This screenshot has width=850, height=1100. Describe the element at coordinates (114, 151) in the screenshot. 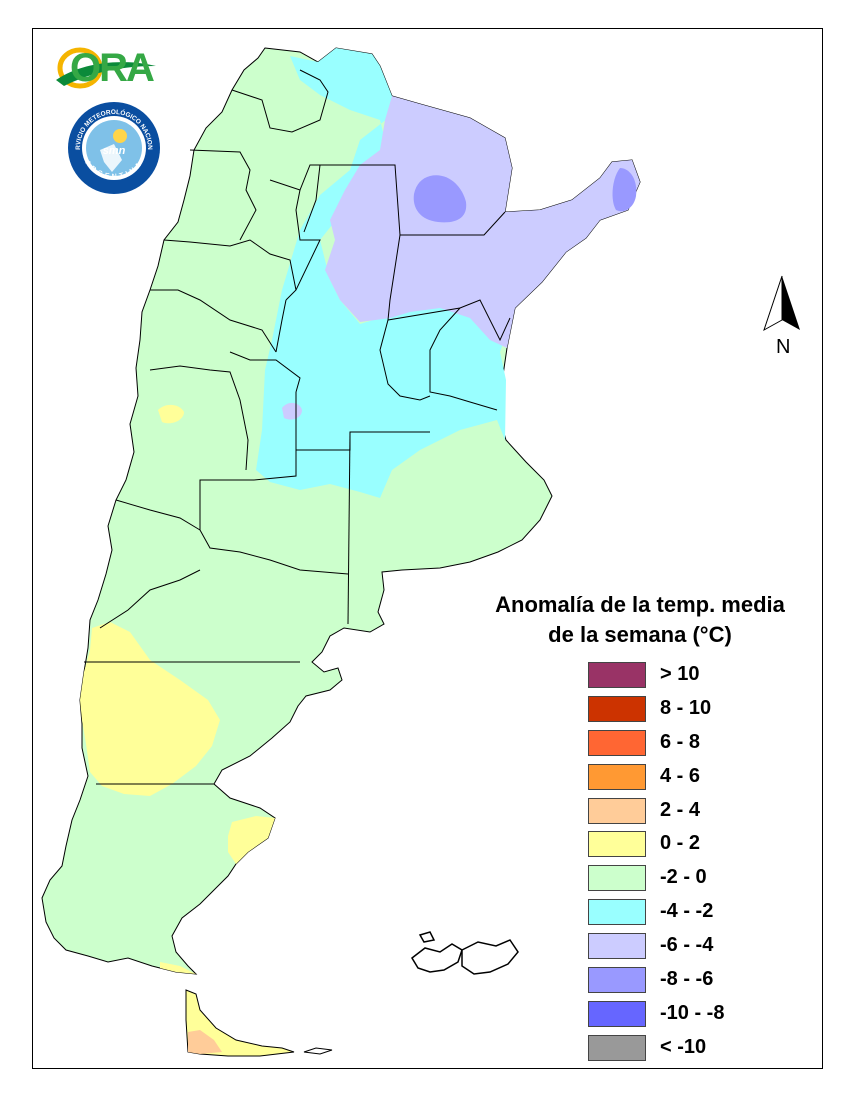

I see `smn-center-text: smn` at that location.